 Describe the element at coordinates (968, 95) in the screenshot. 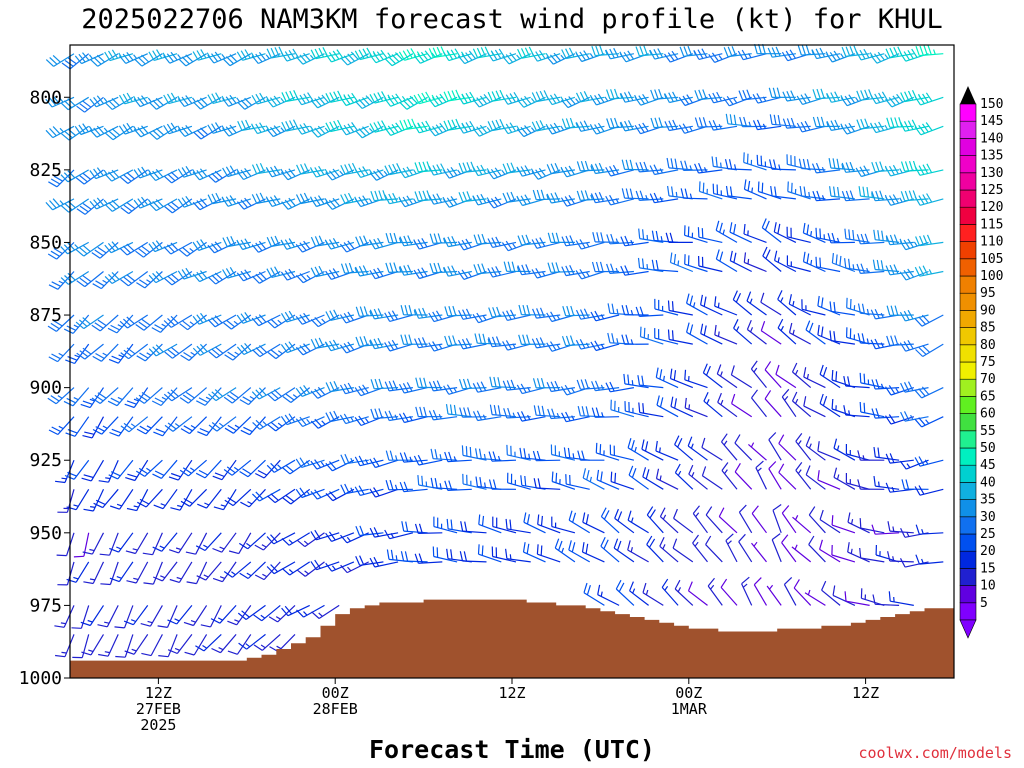

I see `color-legend-max-arrow` at that location.